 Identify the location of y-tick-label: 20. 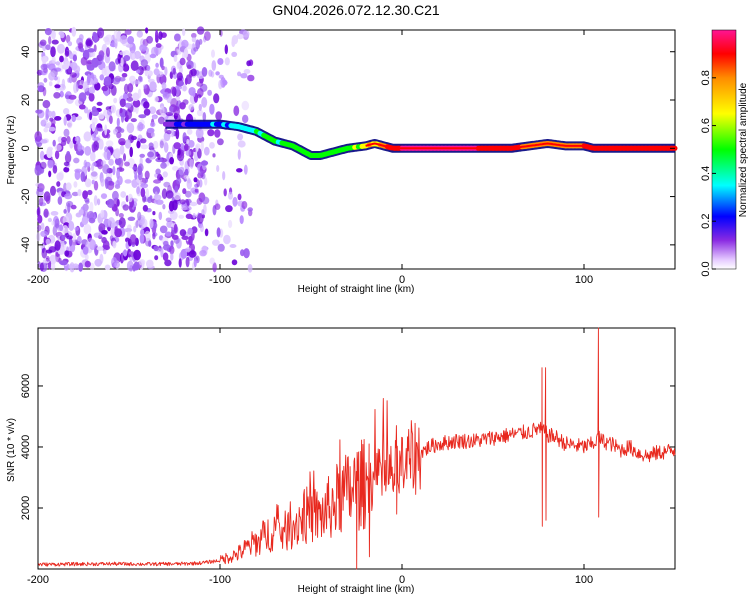
(26, 100).